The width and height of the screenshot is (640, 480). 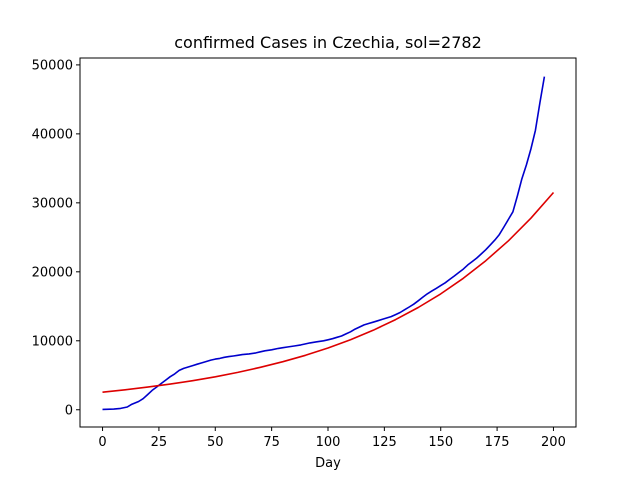 I want to click on y-axis: 0 10000 20000 30000 40000 50000, so click(x=56, y=238).